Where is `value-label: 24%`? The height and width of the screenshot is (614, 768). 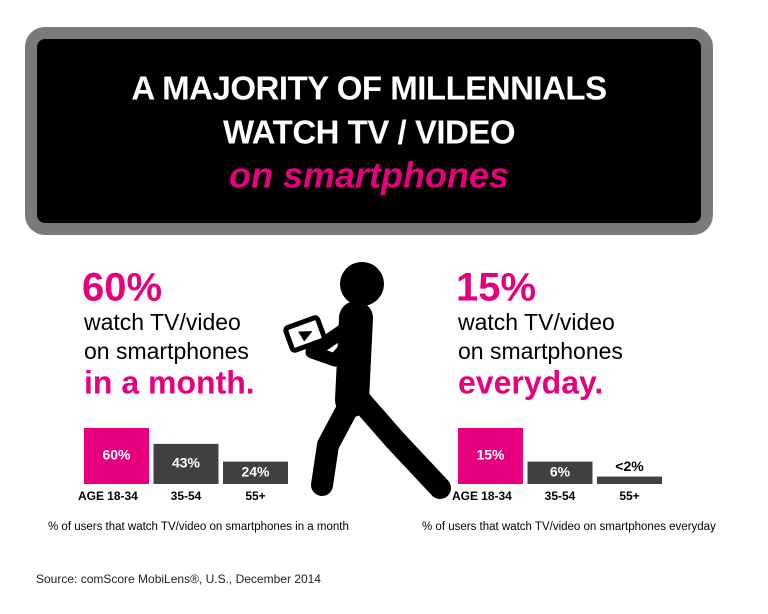 value-label: 24% is located at coordinates (255, 472).